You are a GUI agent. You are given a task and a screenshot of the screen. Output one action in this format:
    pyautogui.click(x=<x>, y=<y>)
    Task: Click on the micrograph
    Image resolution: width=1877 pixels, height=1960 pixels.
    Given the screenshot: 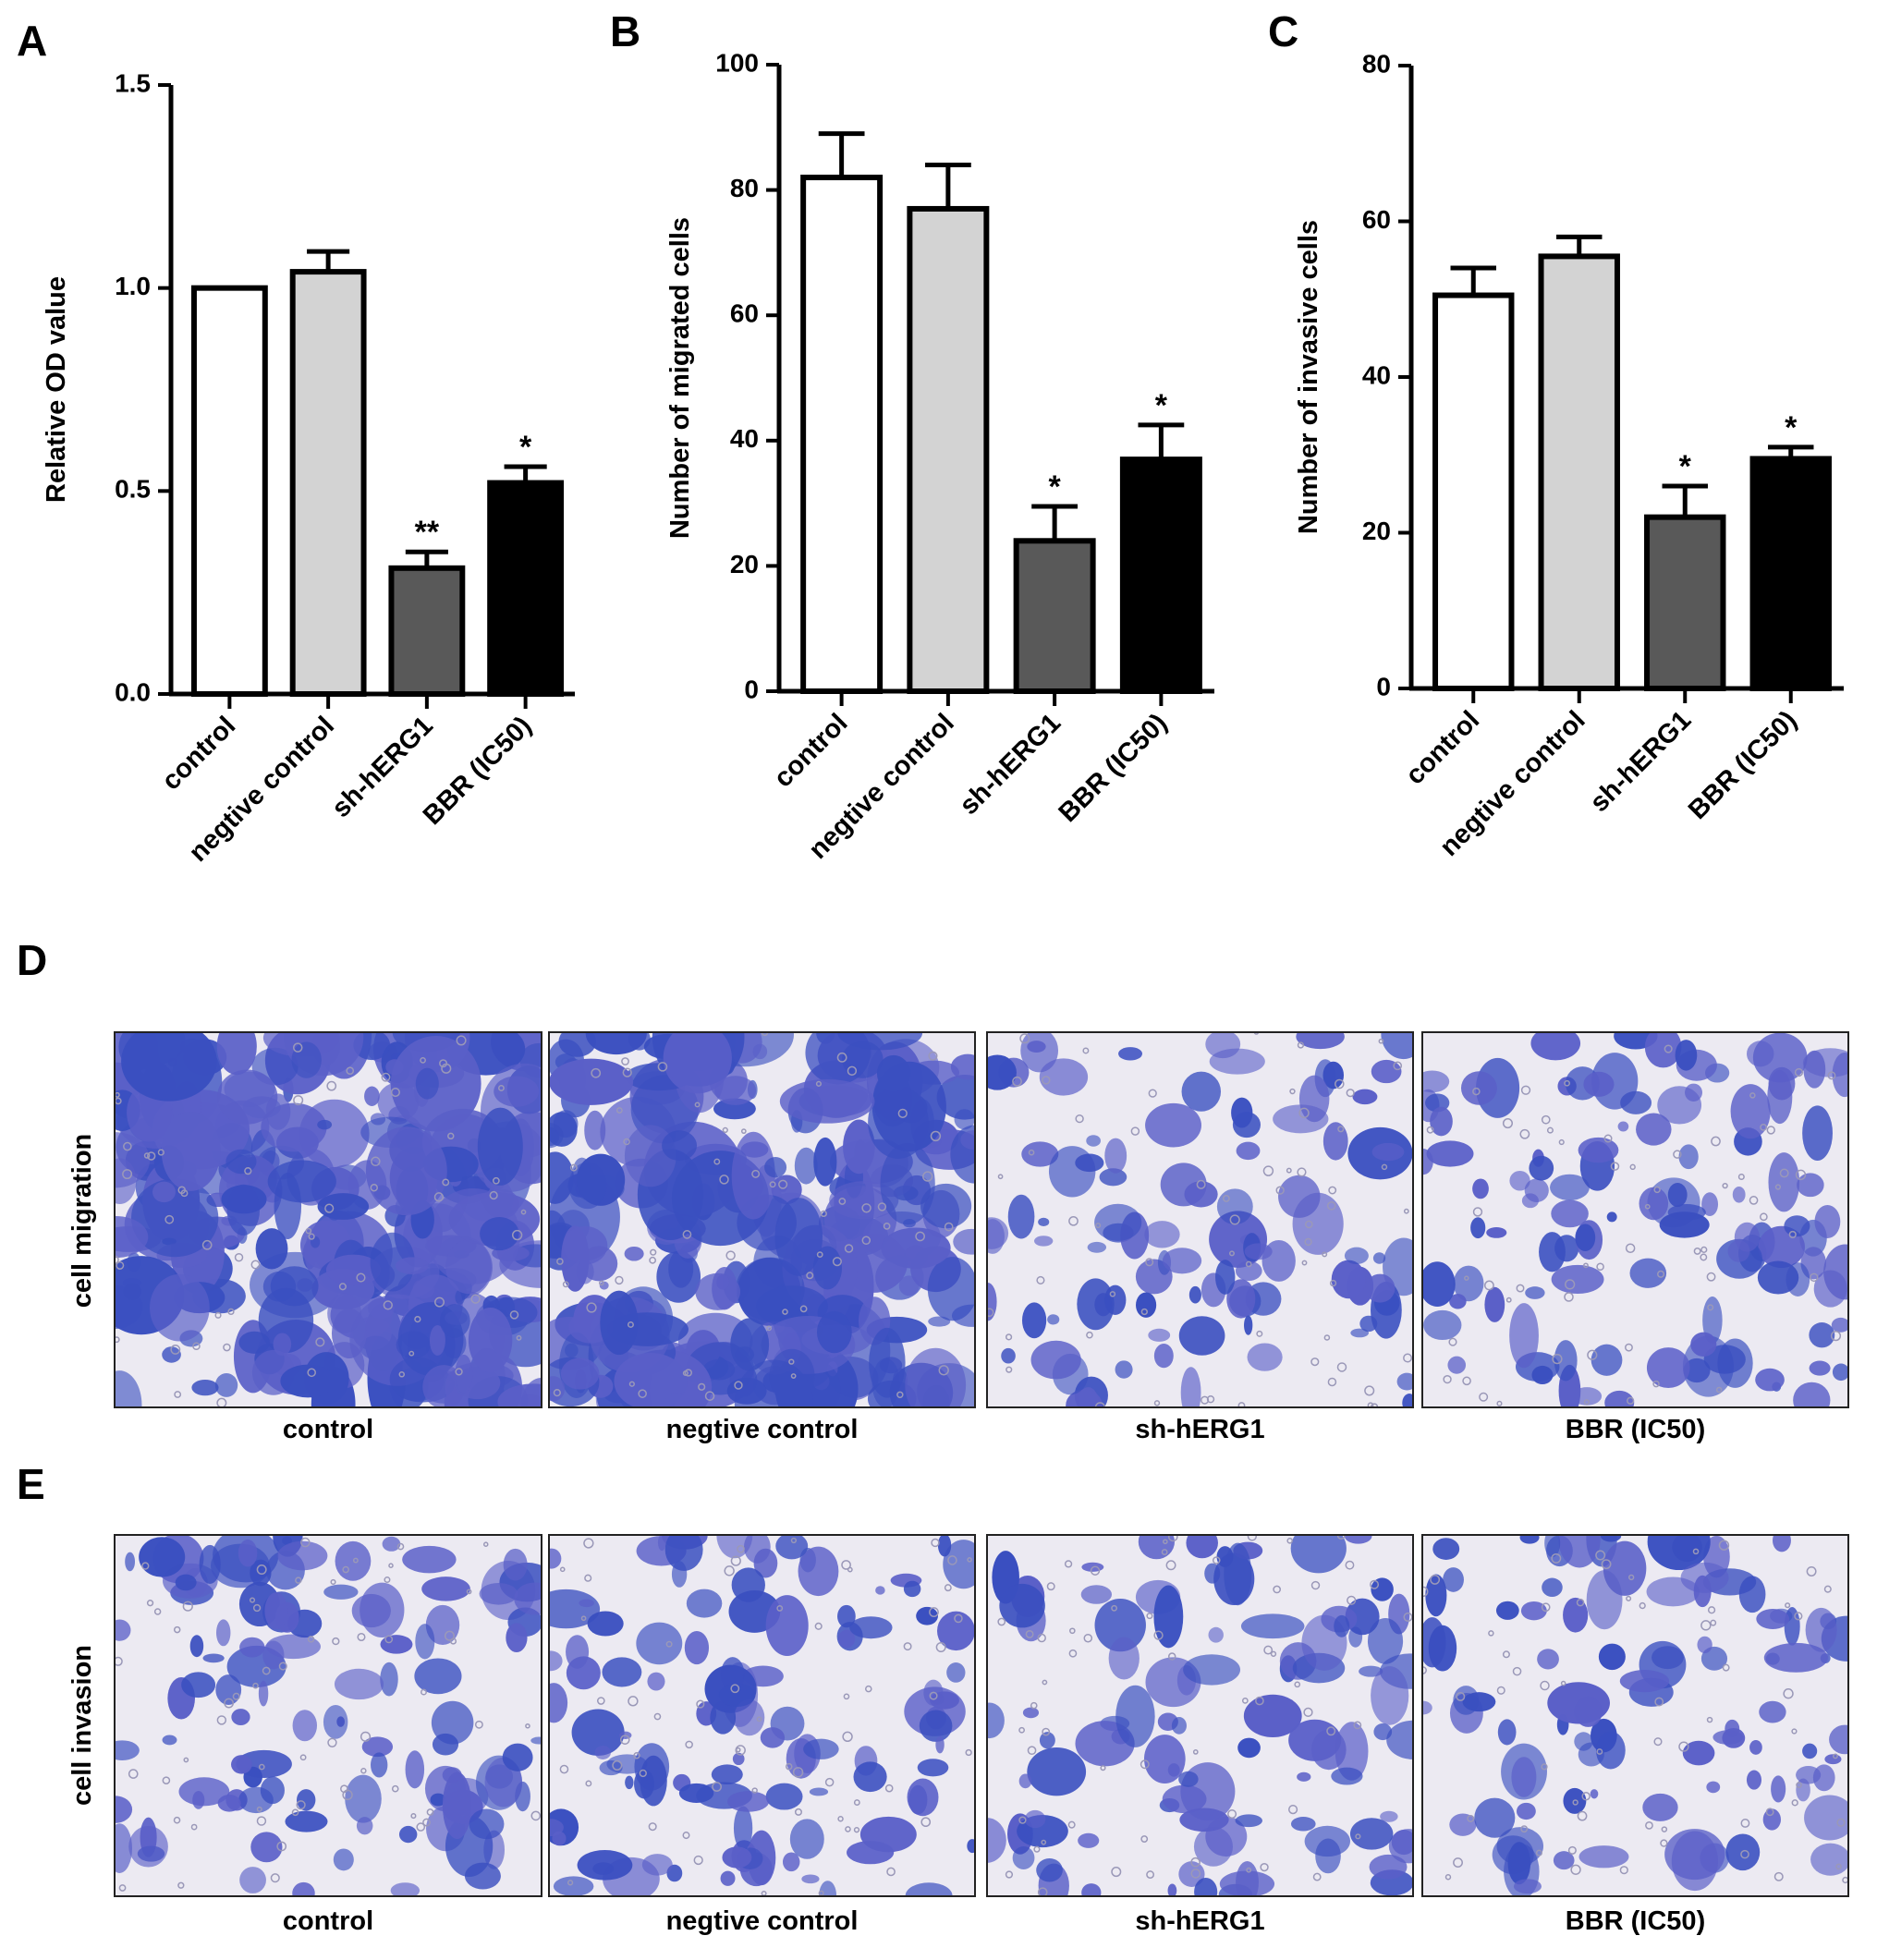 What is the action you would take?
    pyautogui.click(x=1200, y=1715)
    